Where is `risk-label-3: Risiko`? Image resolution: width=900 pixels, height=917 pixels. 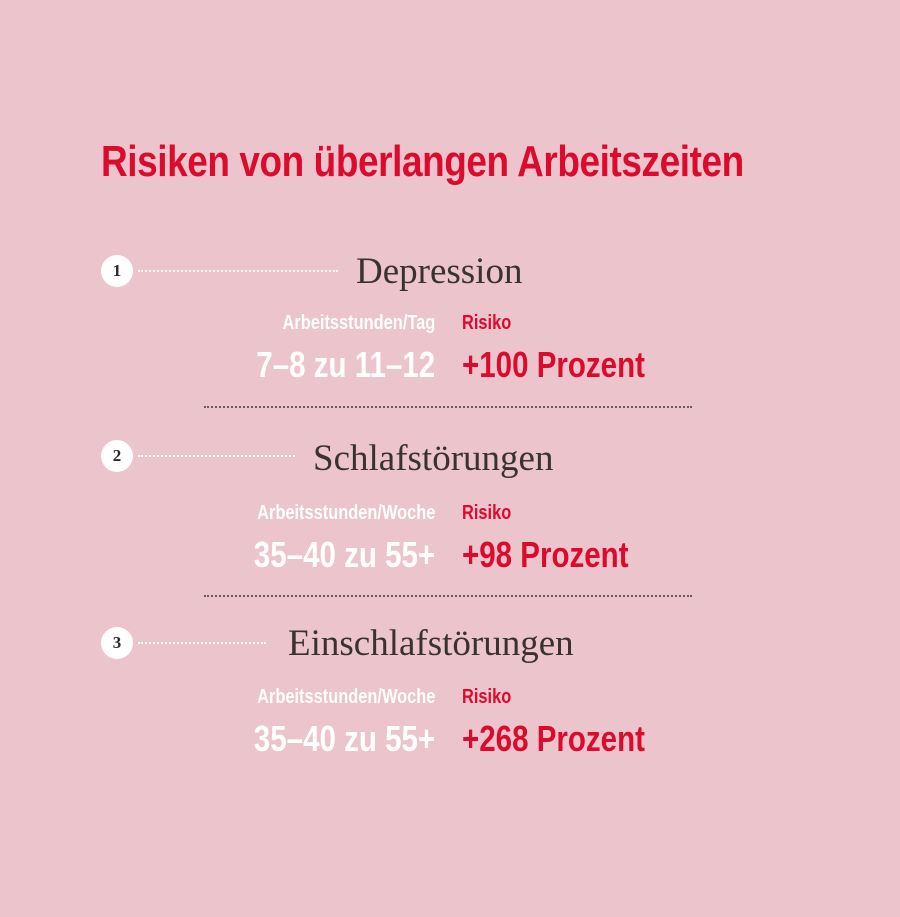
risk-label-3: Risiko is located at coordinates (487, 697).